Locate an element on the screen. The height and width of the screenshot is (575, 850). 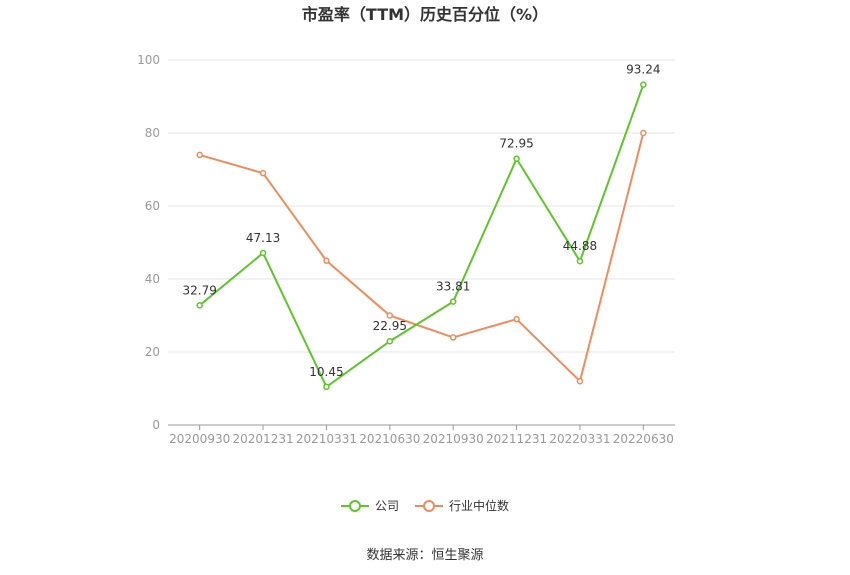
x-tick-label: 20211231 is located at coordinates (516, 439).